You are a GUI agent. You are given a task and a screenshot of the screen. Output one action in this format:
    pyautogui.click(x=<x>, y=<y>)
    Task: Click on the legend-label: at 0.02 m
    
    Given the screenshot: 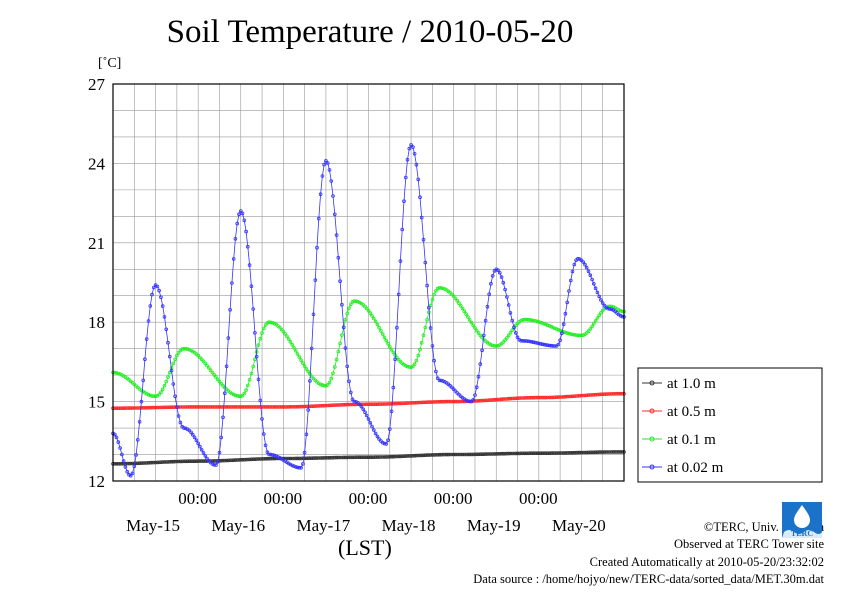 What is the action you would take?
    pyautogui.click(x=695, y=468)
    